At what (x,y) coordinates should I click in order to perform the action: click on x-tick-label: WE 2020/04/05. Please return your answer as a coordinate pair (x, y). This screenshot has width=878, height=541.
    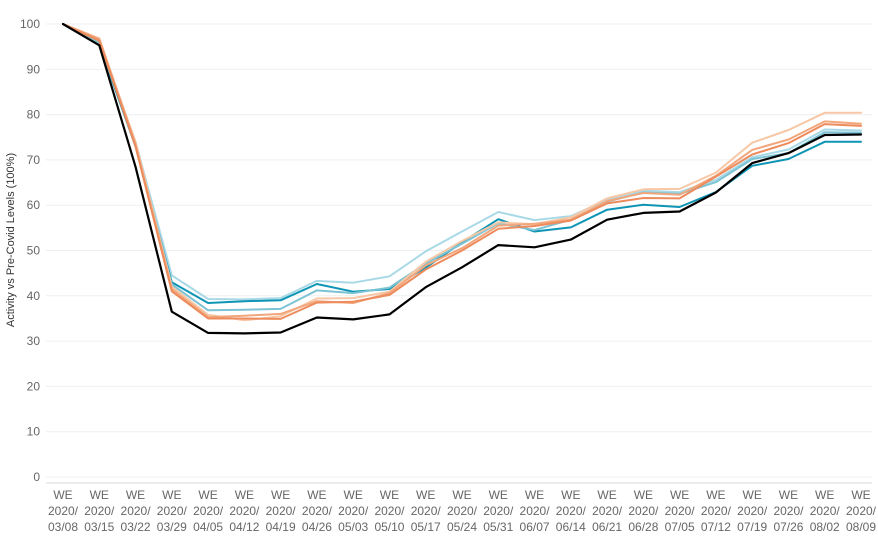
    Looking at the image, I should click on (208, 511).